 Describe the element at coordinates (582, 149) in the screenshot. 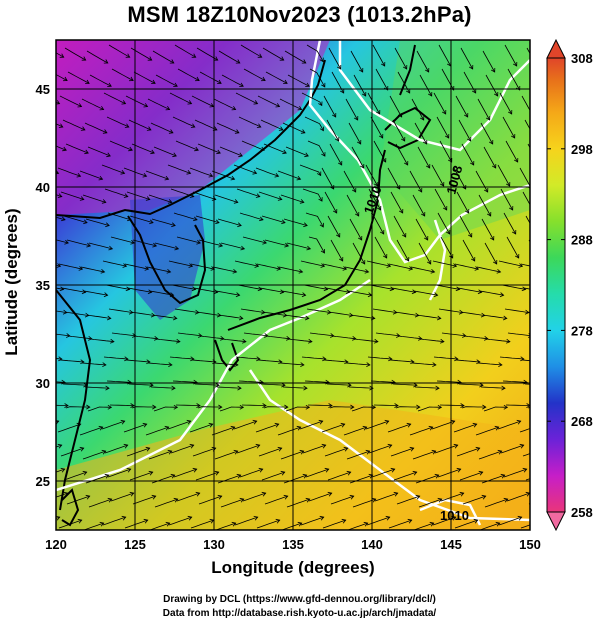

I see `colorbar-tick-label: 298` at that location.